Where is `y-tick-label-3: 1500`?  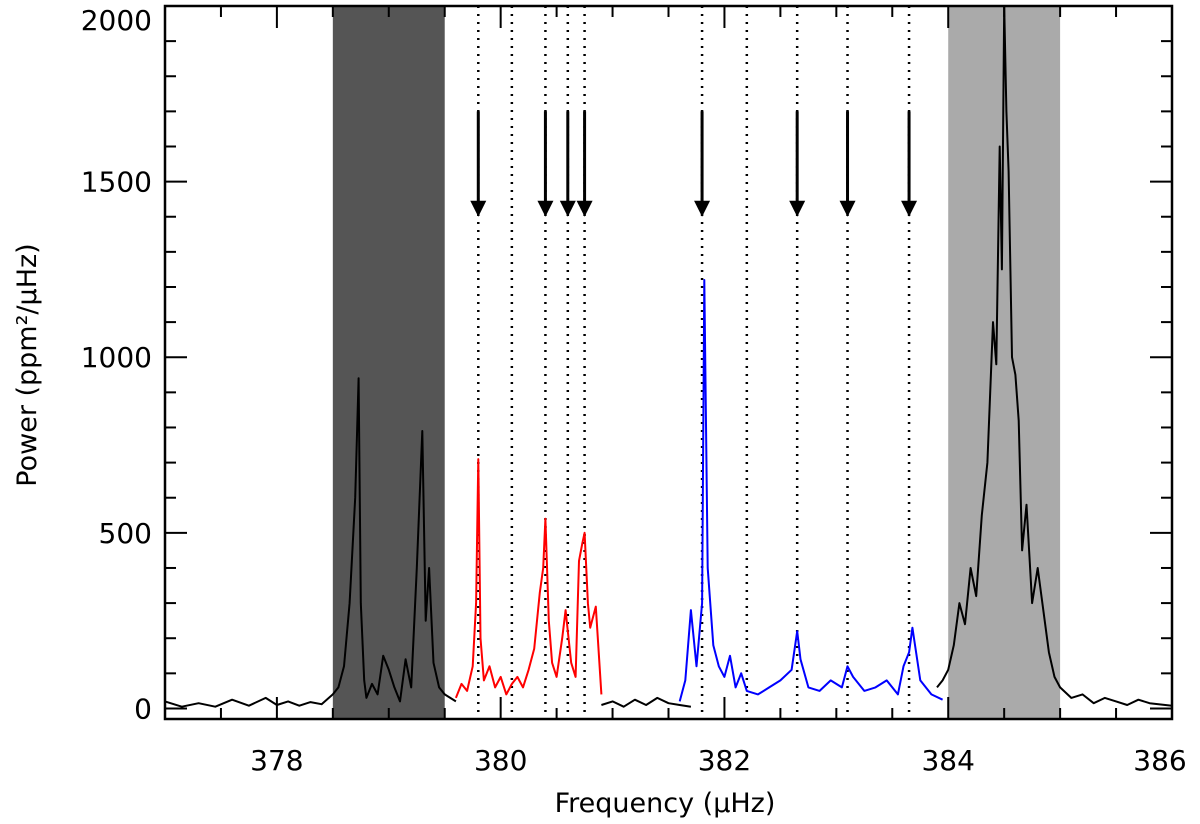 y-tick-label-3: 1500 is located at coordinates (116, 182).